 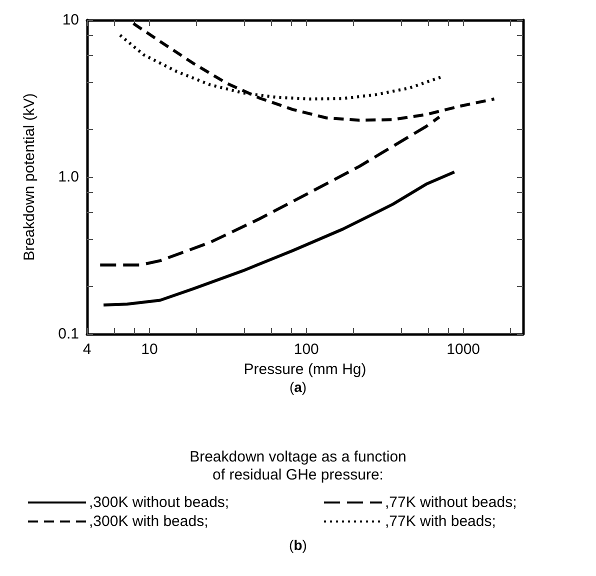 What do you see at coordinates (29, 177) in the screenshot?
I see `y-axis-title: Breakdown potential (kV)` at bounding box center [29, 177].